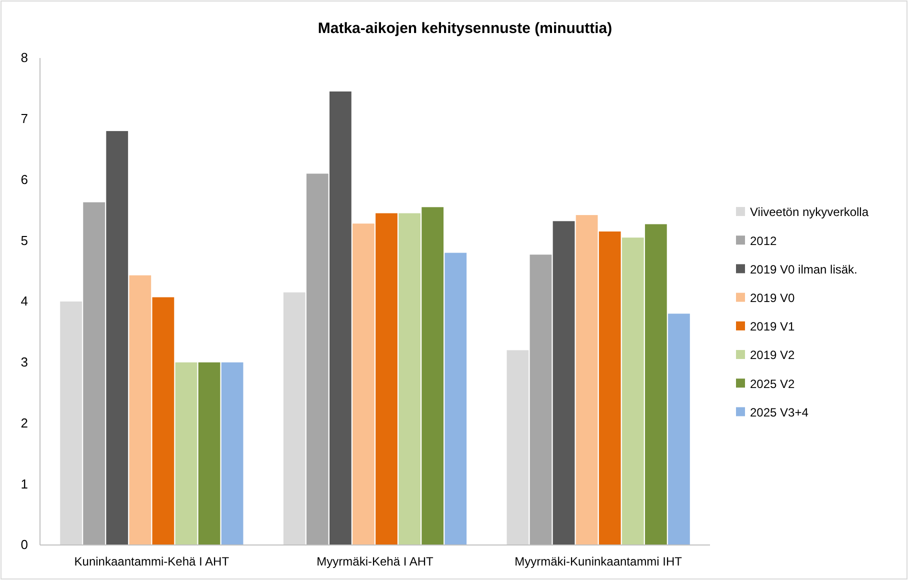  I want to click on y-tick-label: 5, so click(24, 240).